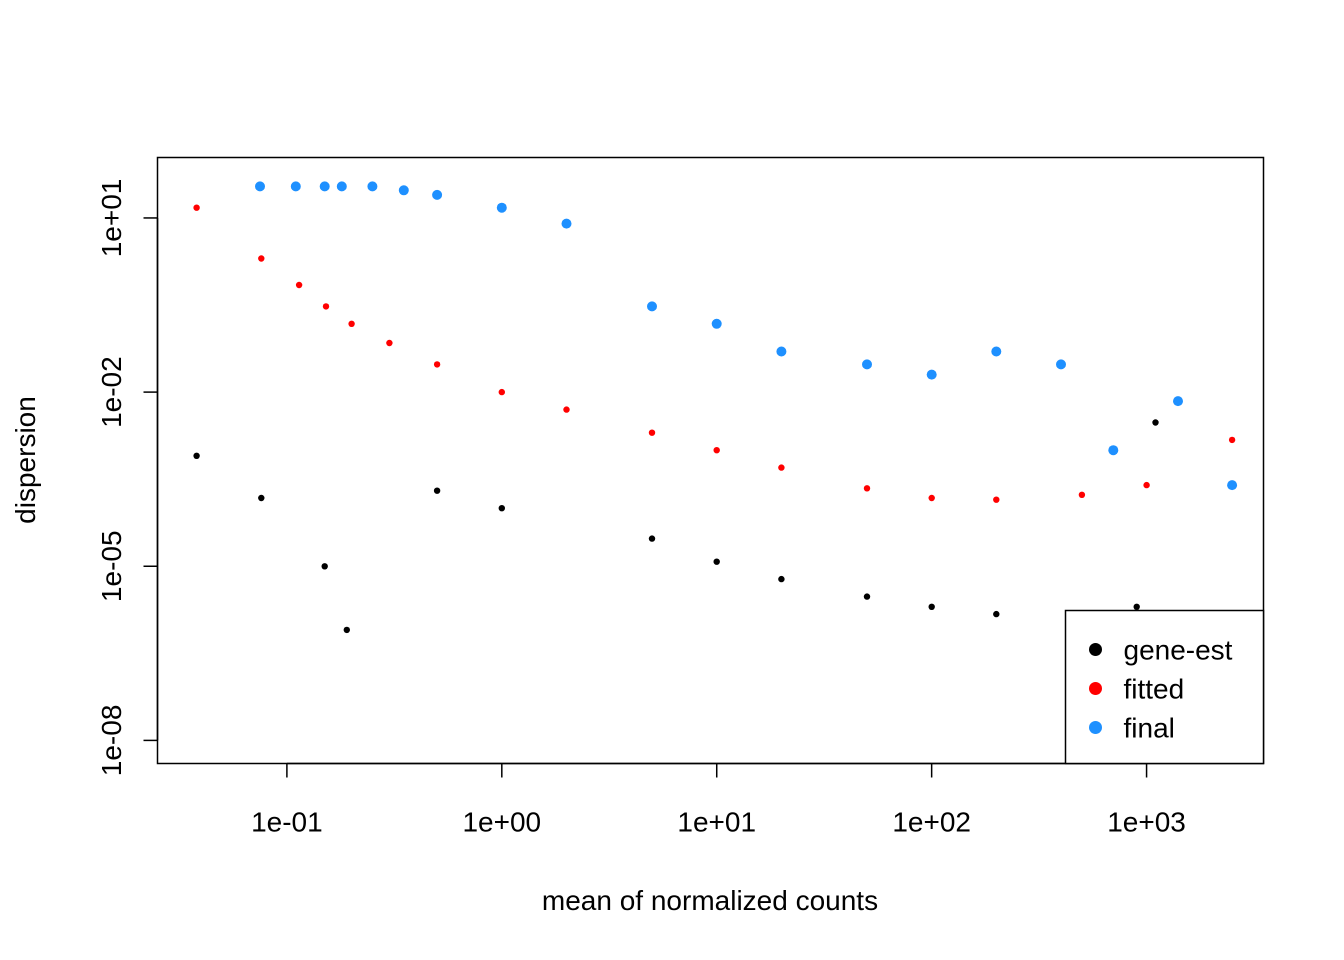 This screenshot has width=1344, height=960. What do you see at coordinates (1149, 728) in the screenshot?
I see `legend-label: final` at bounding box center [1149, 728].